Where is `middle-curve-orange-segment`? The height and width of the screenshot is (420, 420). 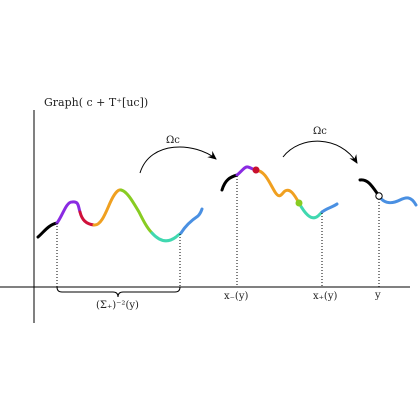
middle-curve-orange-segment is located at coordinates (277, 186).